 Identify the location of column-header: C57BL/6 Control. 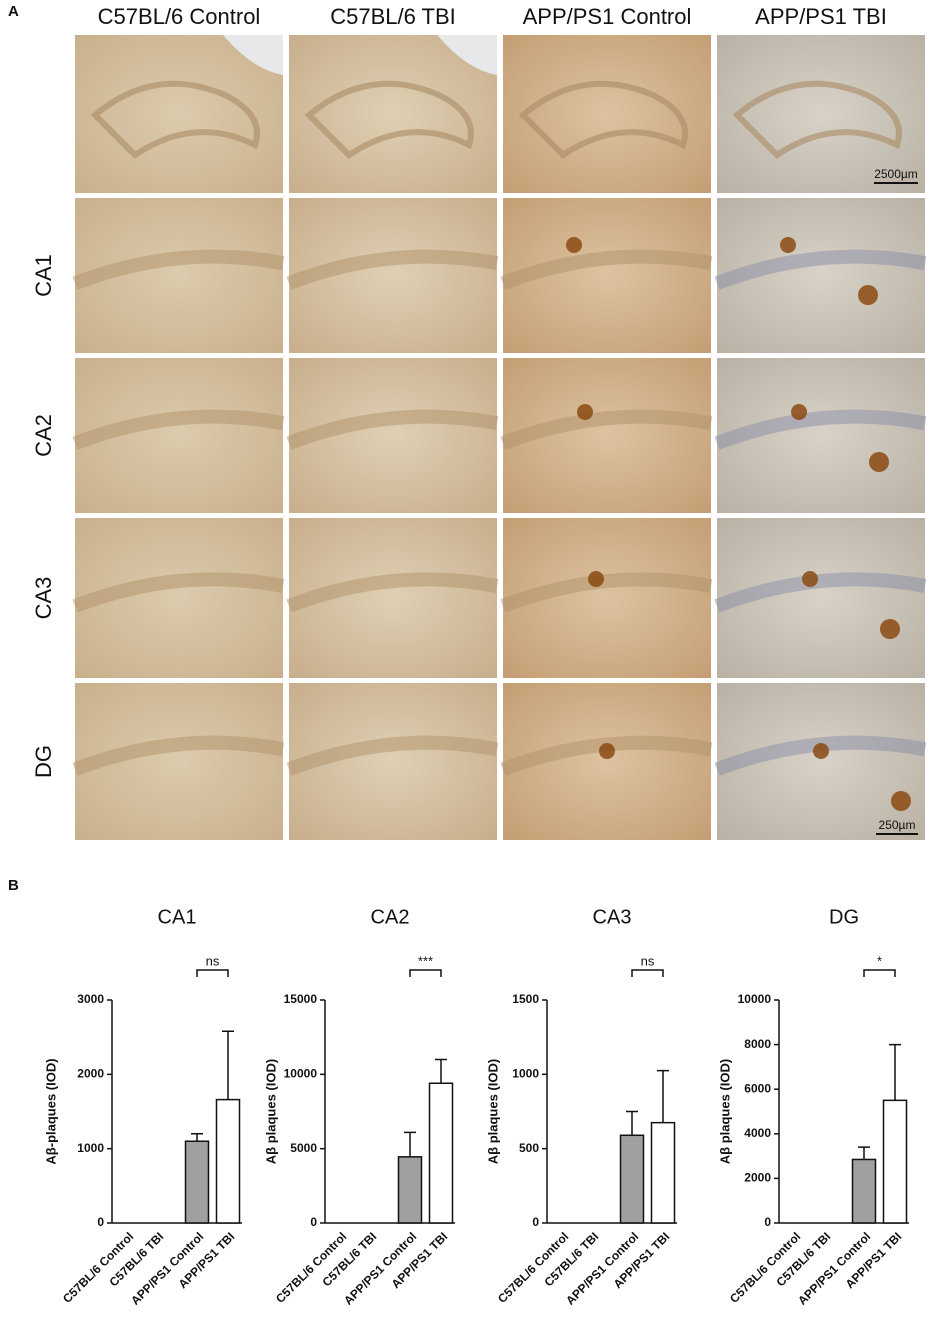
(179, 16).